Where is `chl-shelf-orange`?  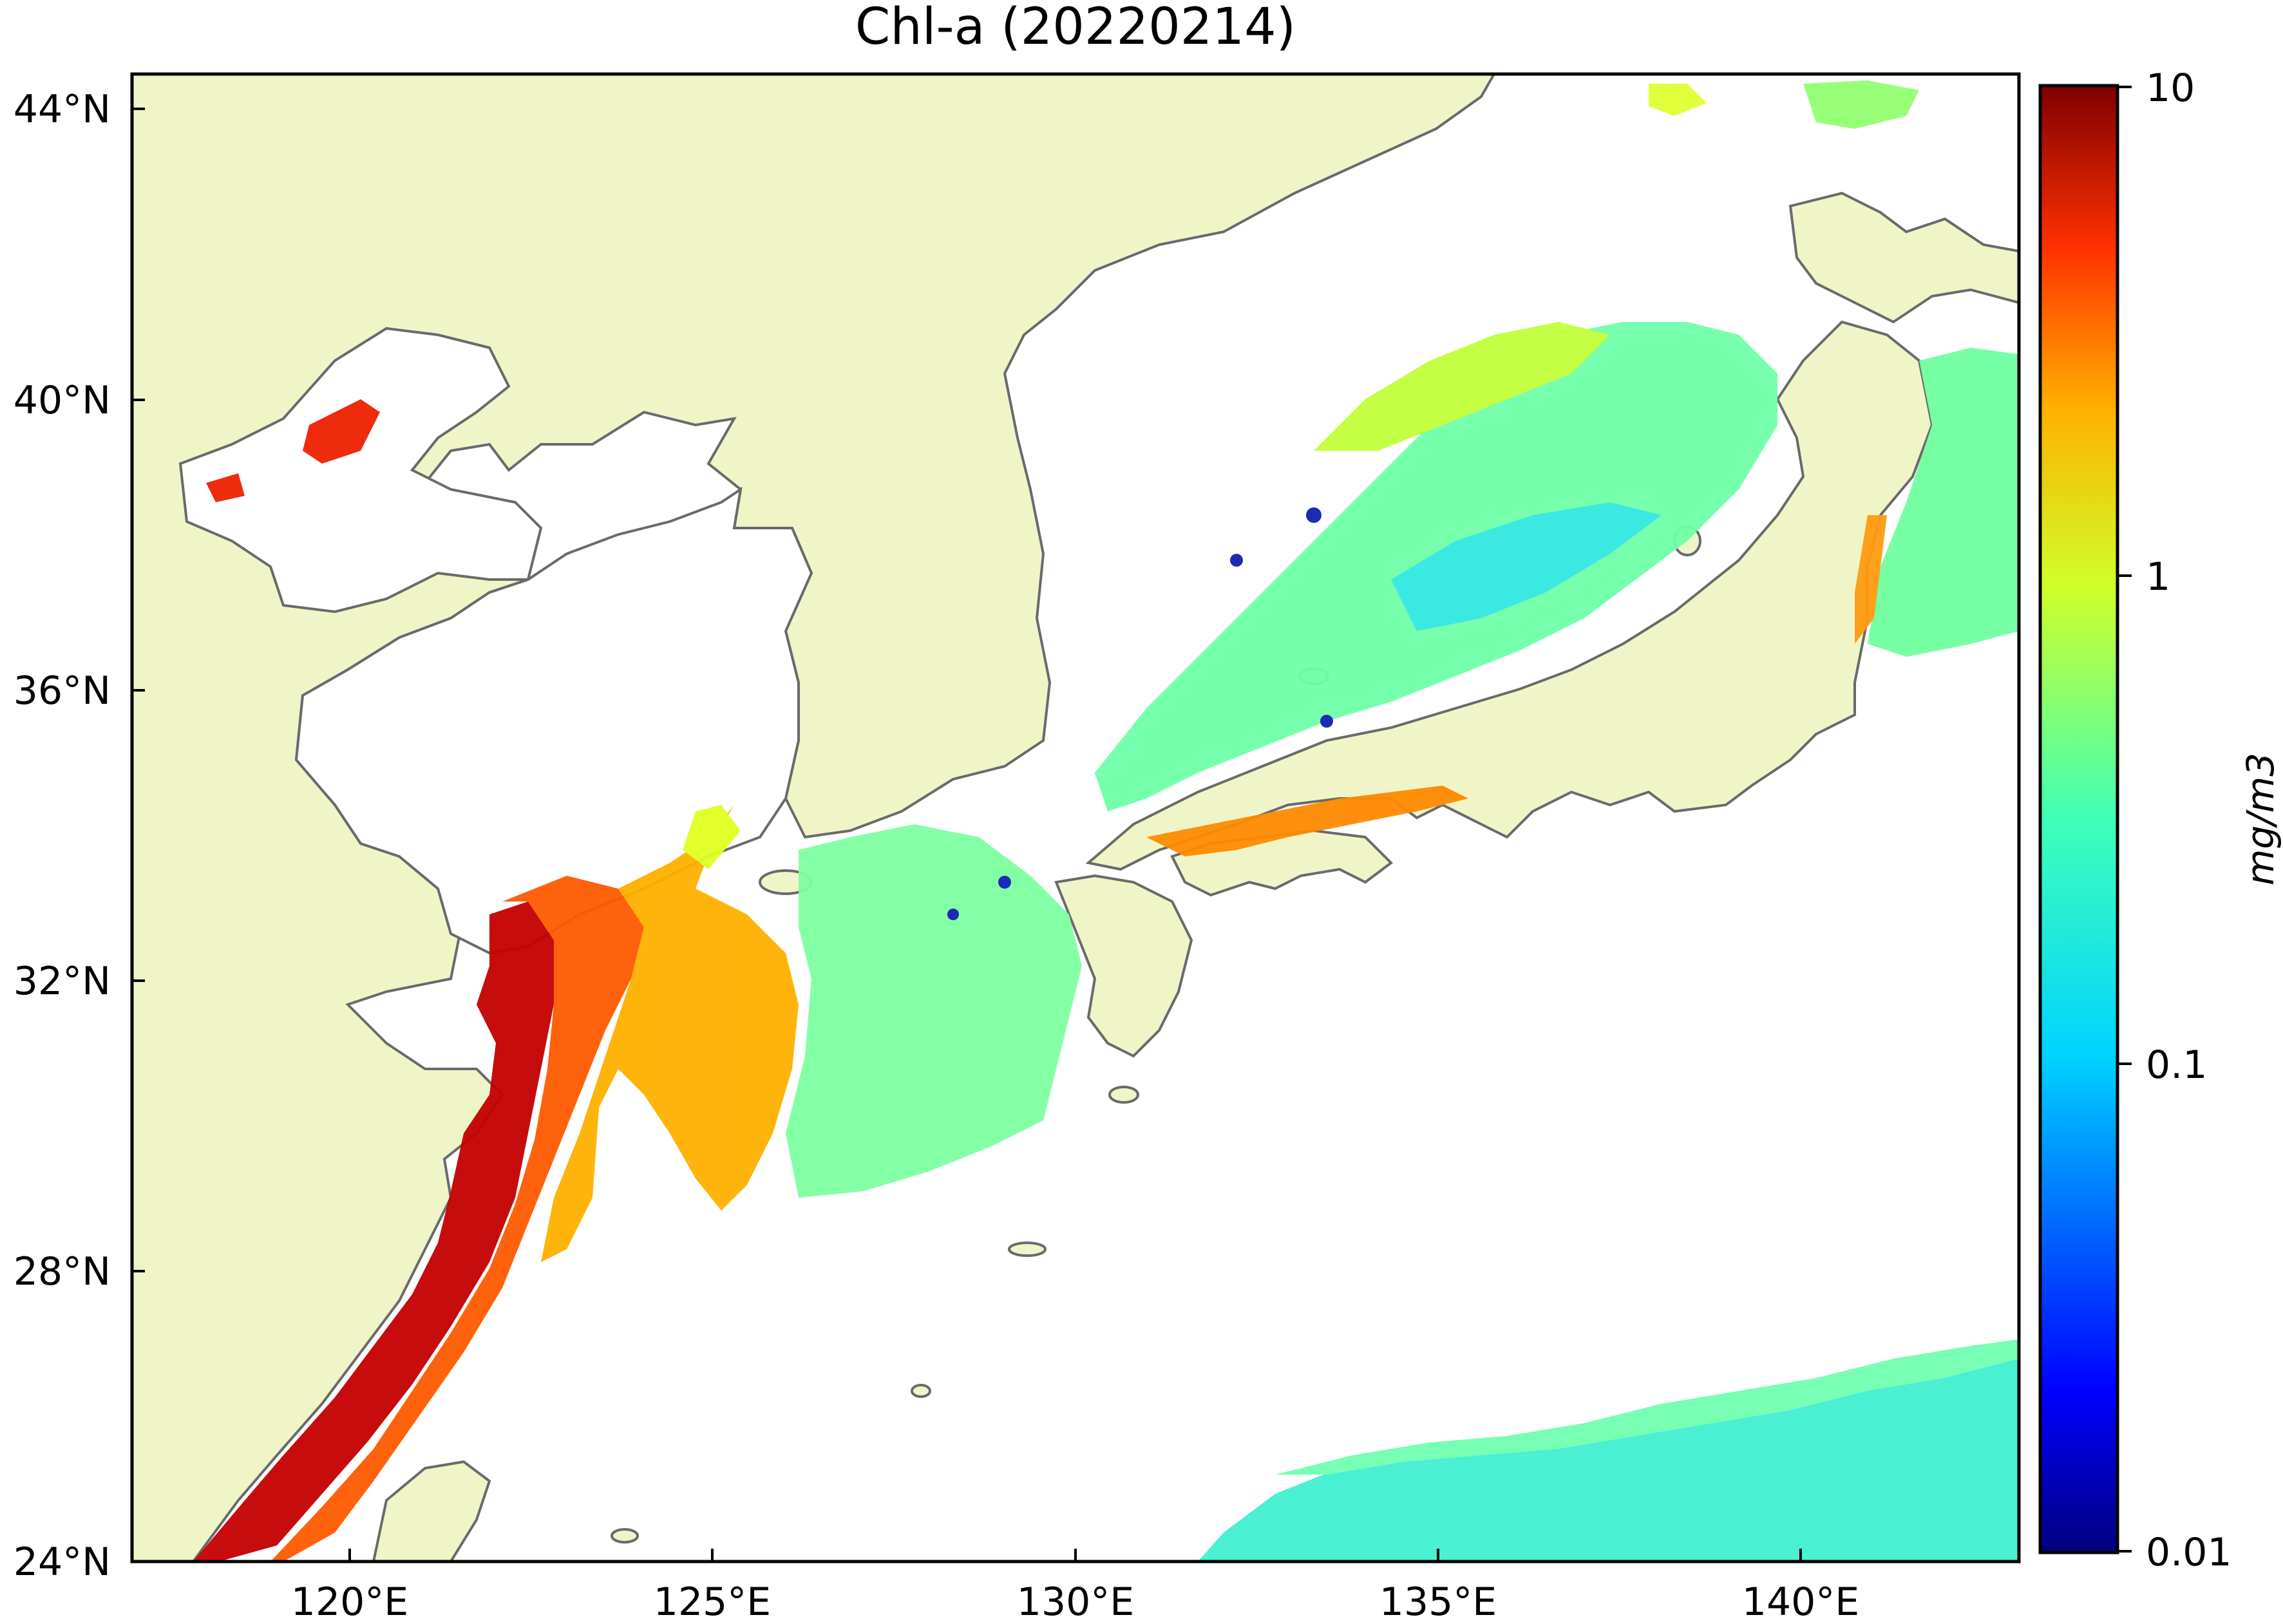
chl-shelf-orange is located at coordinates (457, 1219).